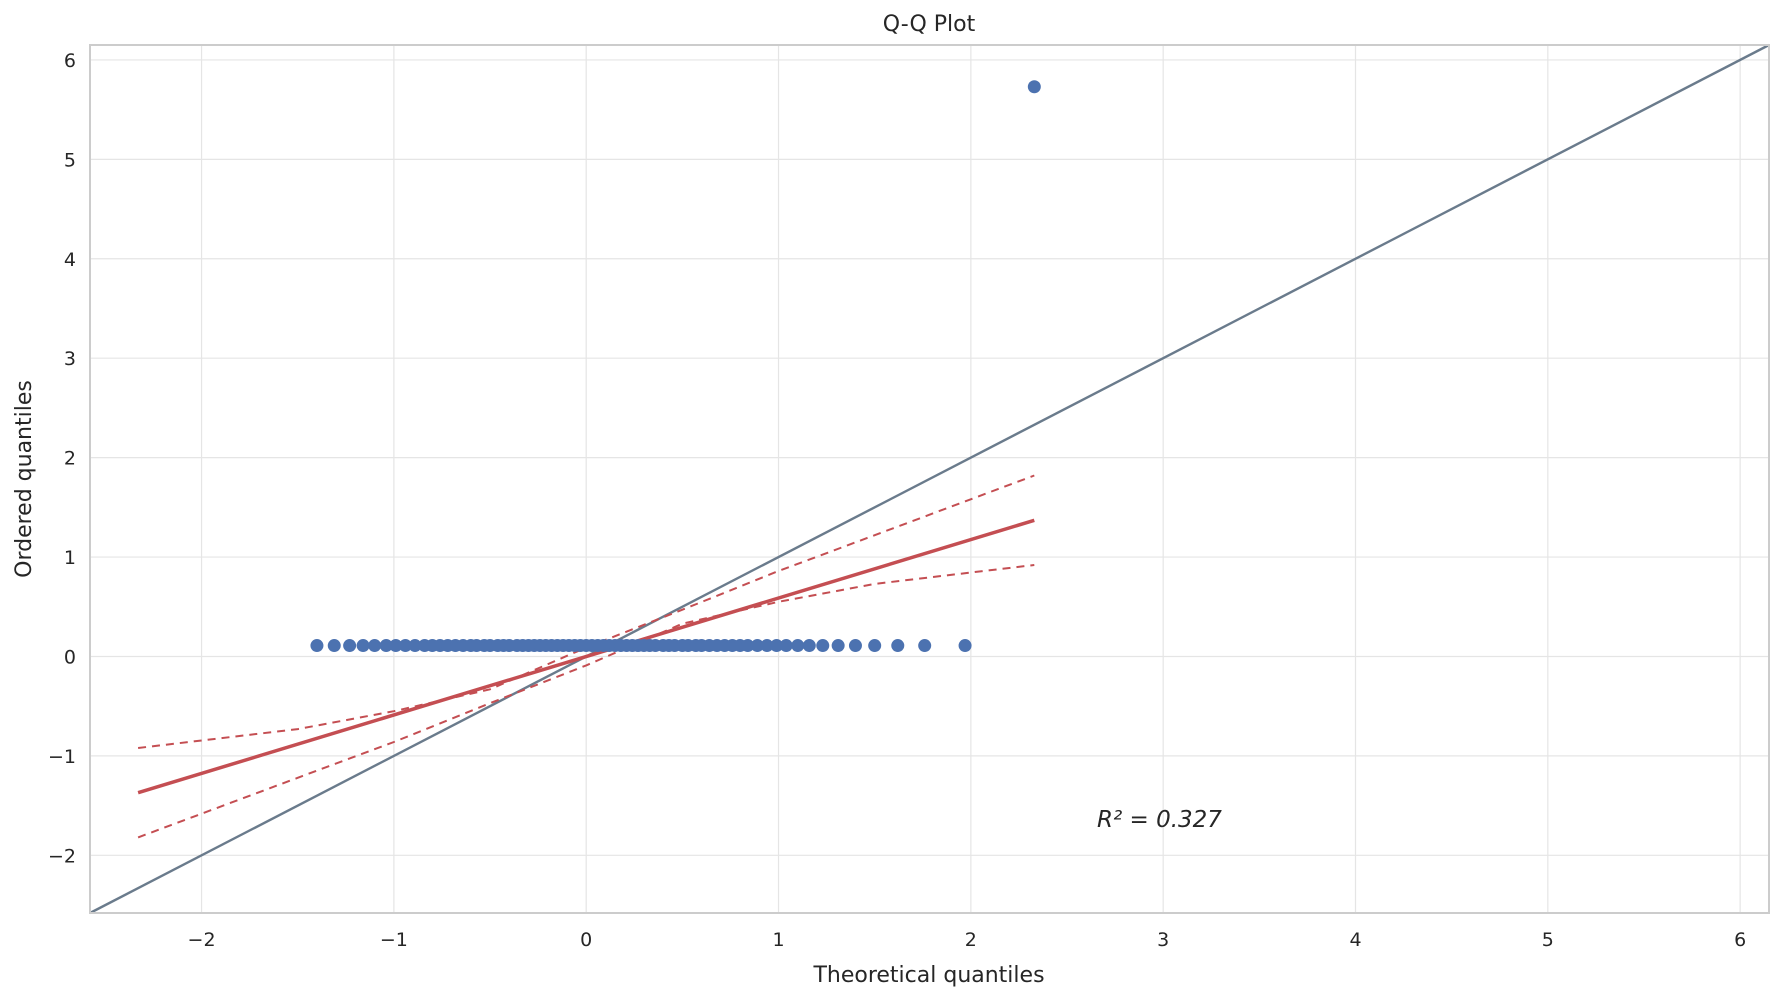 This screenshot has height=998, width=1783. I want to click on fit-line, so click(586, 656).